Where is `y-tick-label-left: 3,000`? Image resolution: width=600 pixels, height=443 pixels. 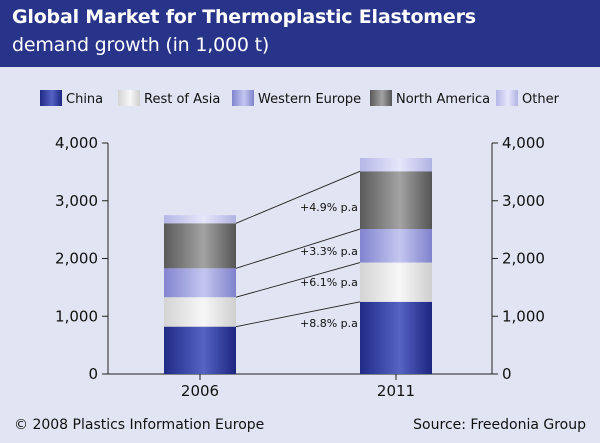
y-tick-label-left: 3,000 is located at coordinates (76, 201).